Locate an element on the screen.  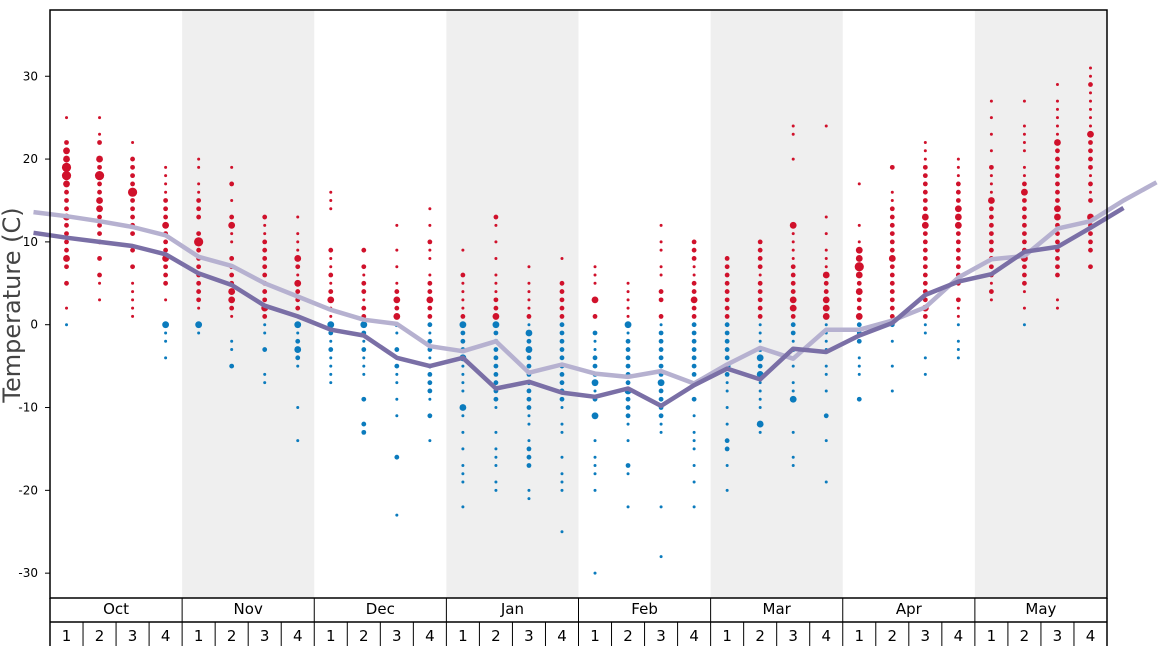
y-tick-label: -30 is located at coordinates (28, 573).